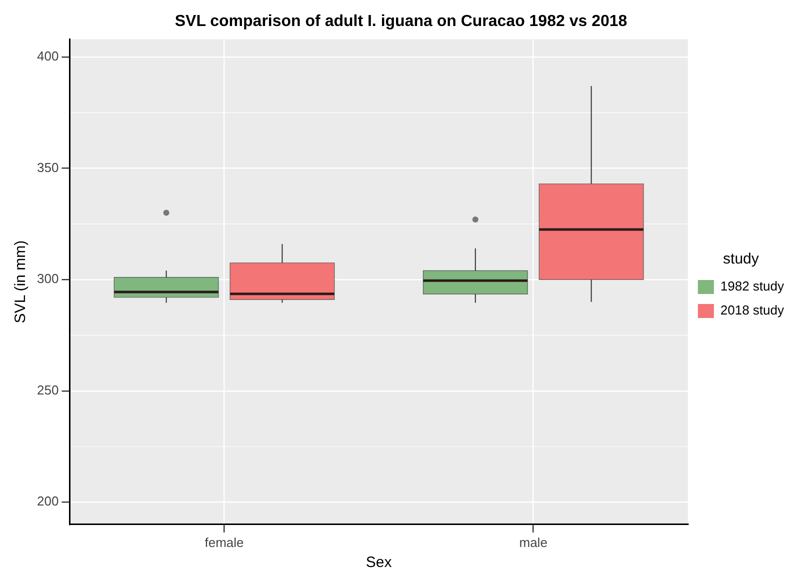 This screenshot has width=812, height=580. Describe the element at coordinates (752, 286) in the screenshot. I see `legend-label: 1982 study` at that location.